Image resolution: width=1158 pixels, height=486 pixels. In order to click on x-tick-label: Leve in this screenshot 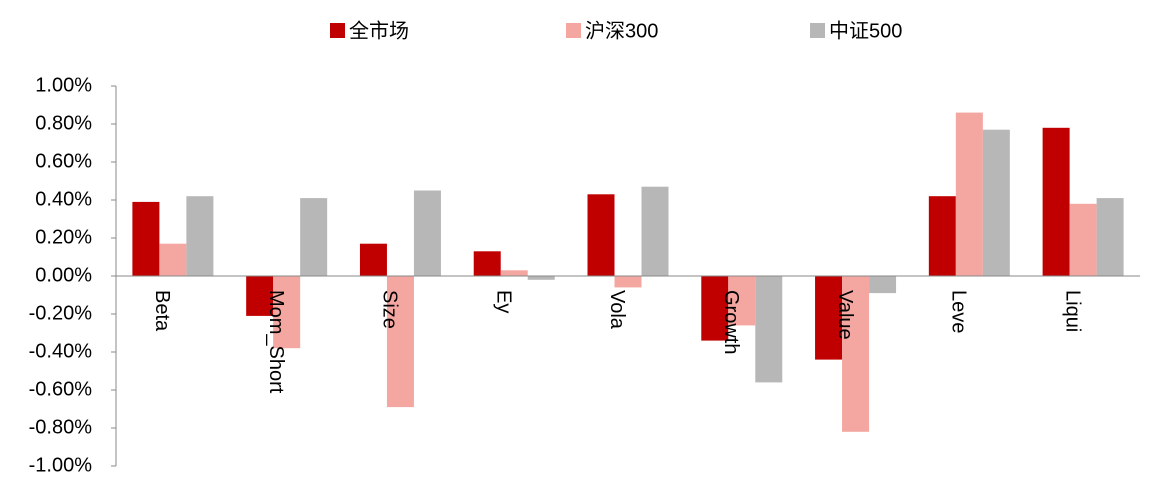, I will do `click(959, 311)`.